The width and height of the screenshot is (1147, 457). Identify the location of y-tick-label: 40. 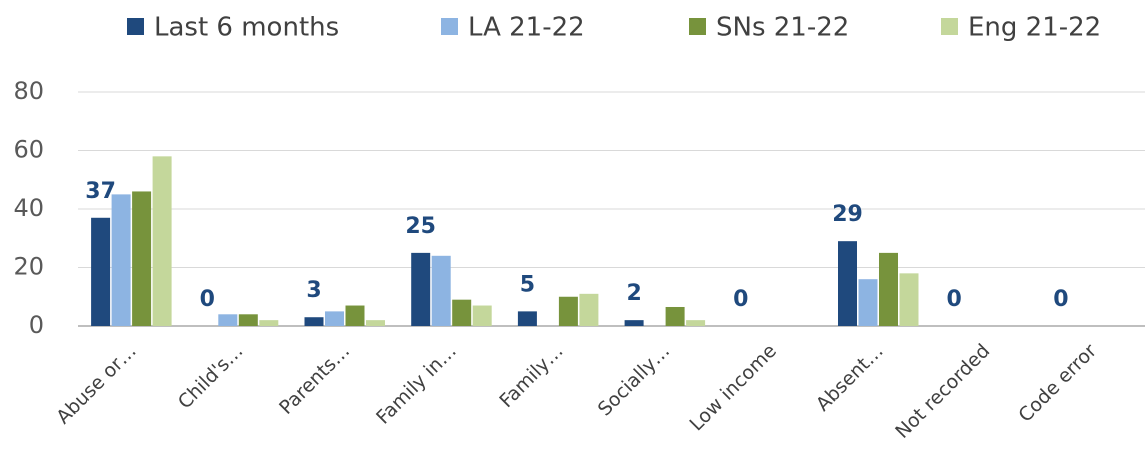
(28, 208).